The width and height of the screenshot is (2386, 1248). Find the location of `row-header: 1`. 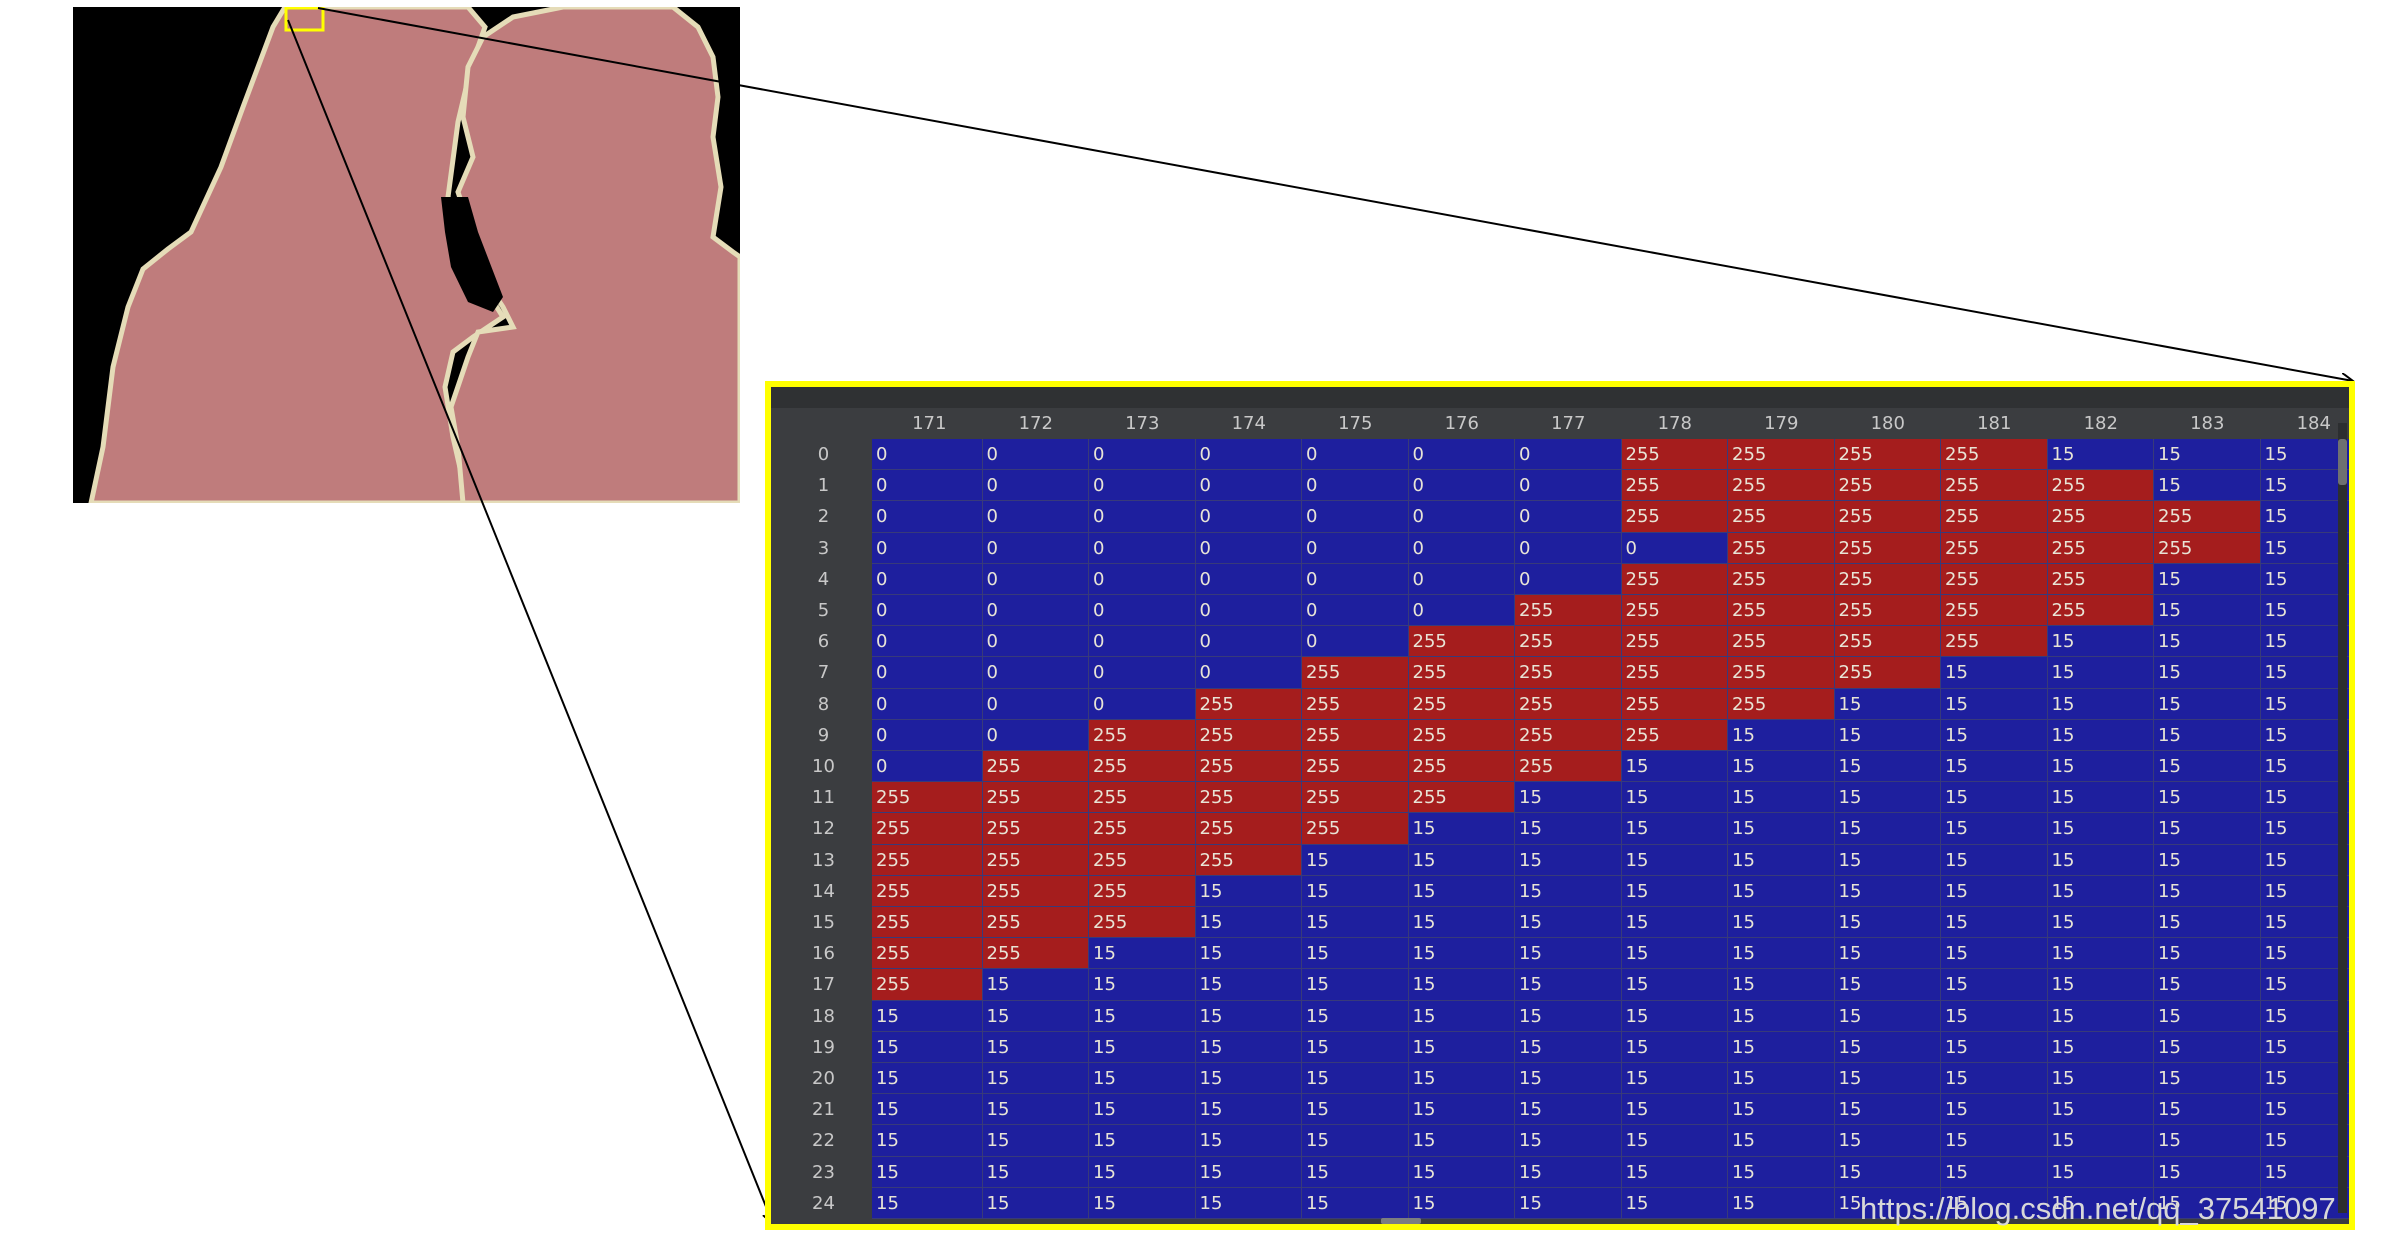

row-header: 1 is located at coordinates (823, 486).